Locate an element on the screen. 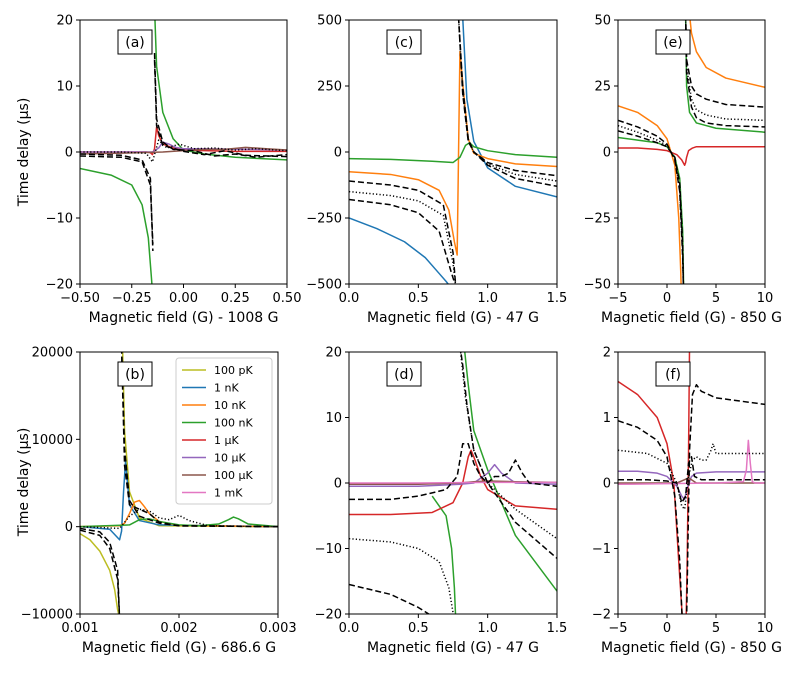  series-line-e-dotted is located at coordinates (691, 152).